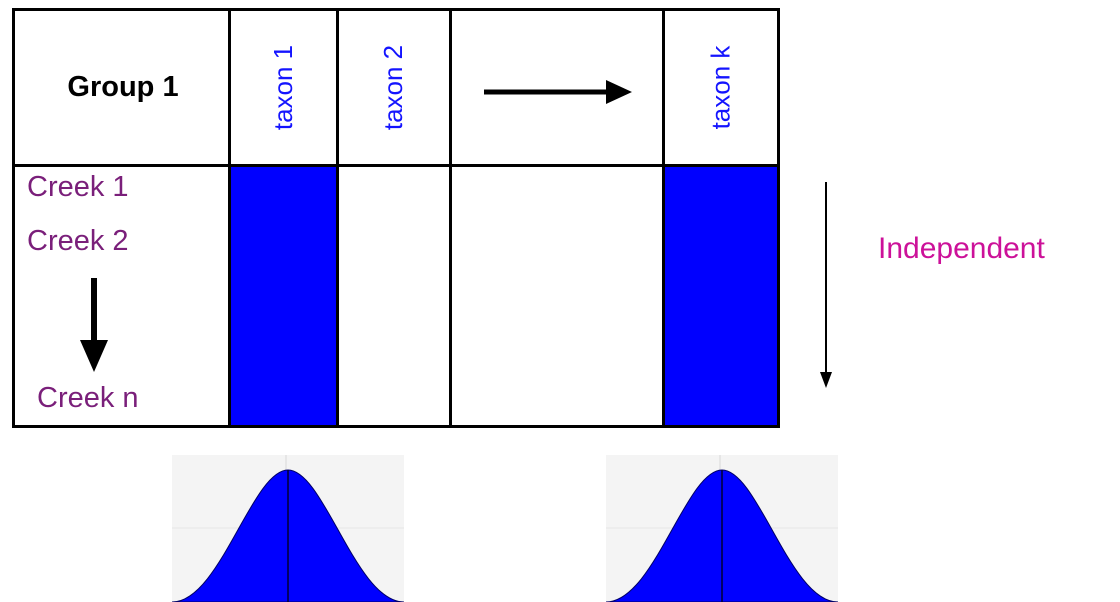 The width and height of the screenshot is (1120, 602). I want to click on independent-arrow-icon, so click(826, 285).